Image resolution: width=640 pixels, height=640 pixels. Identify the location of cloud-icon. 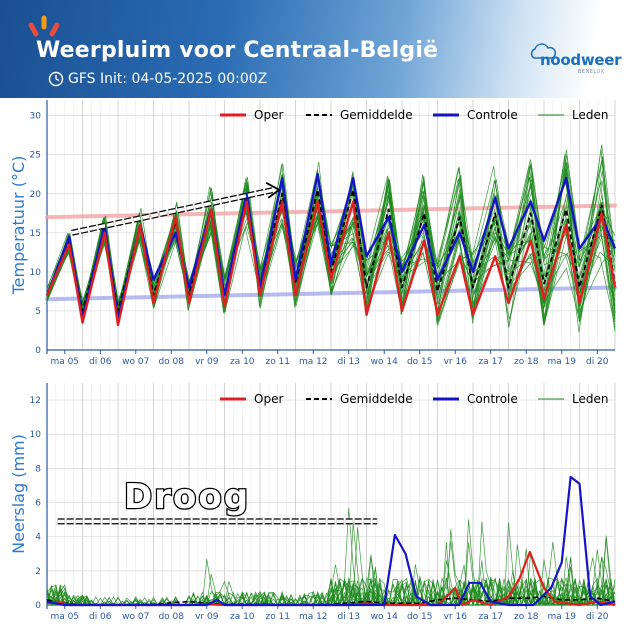
(543, 51).